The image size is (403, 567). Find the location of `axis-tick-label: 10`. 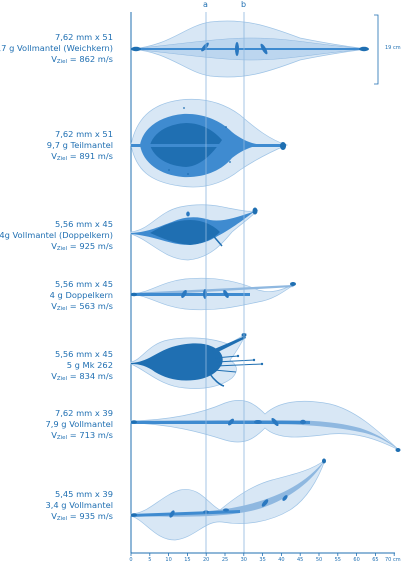

axis-tick-label: 10 is located at coordinates (168, 560).